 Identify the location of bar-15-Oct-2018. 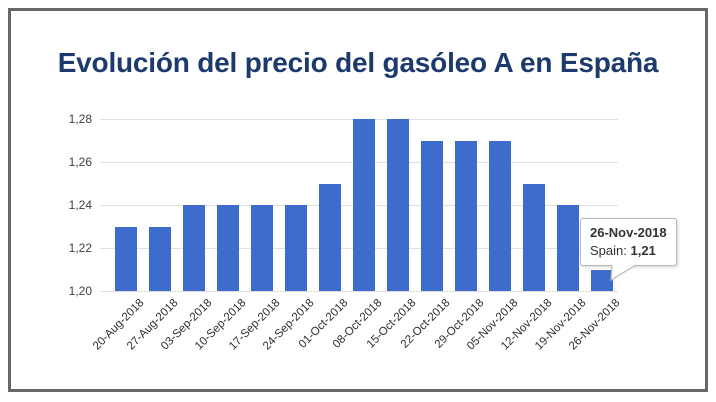
(398, 205).